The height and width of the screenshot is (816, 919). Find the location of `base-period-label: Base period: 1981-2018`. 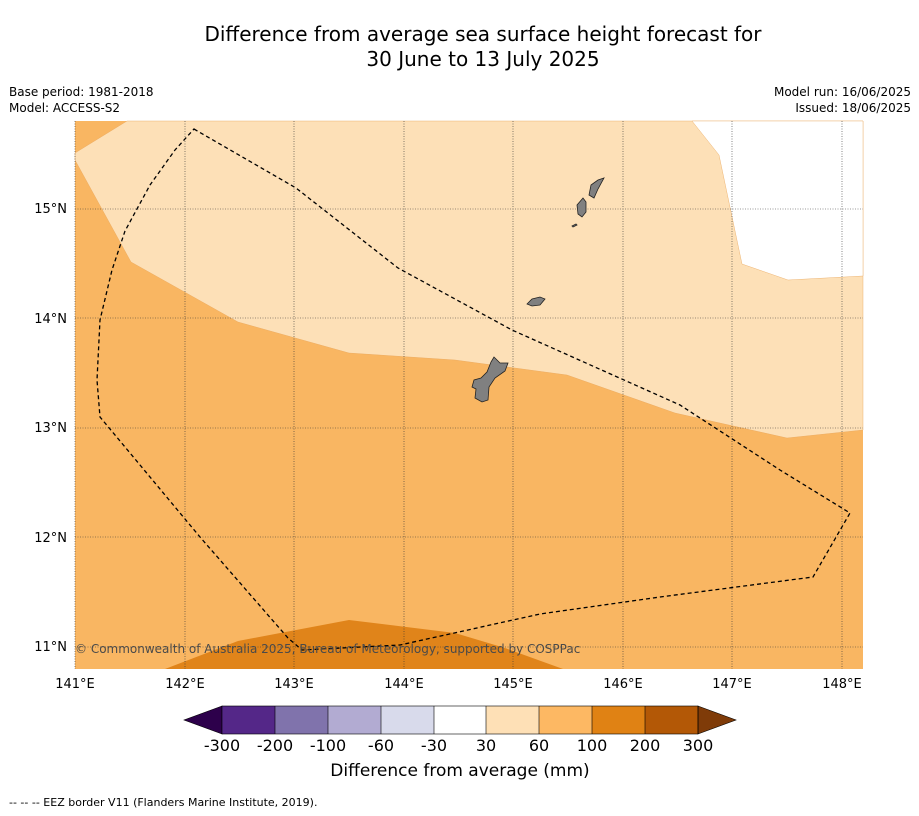

base-period-label: Base period: 1981-2018 is located at coordinates (81, 92).